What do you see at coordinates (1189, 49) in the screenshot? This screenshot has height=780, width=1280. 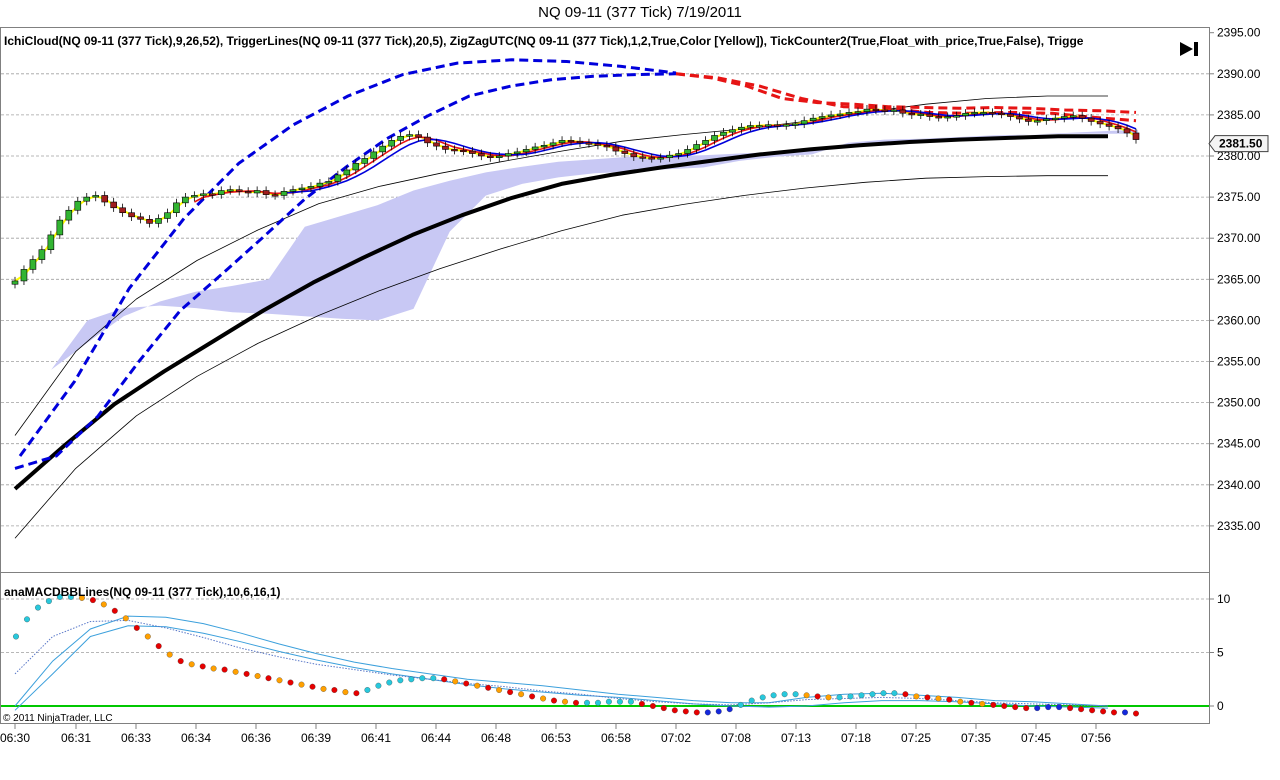 I see `skip-forward-icon` at bounding box center [1189, 49].